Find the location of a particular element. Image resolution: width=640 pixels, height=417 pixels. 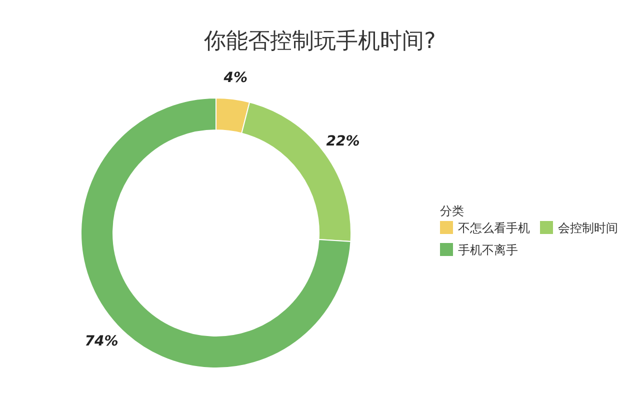

data-label: 74% is located at coordinates (101, 341).